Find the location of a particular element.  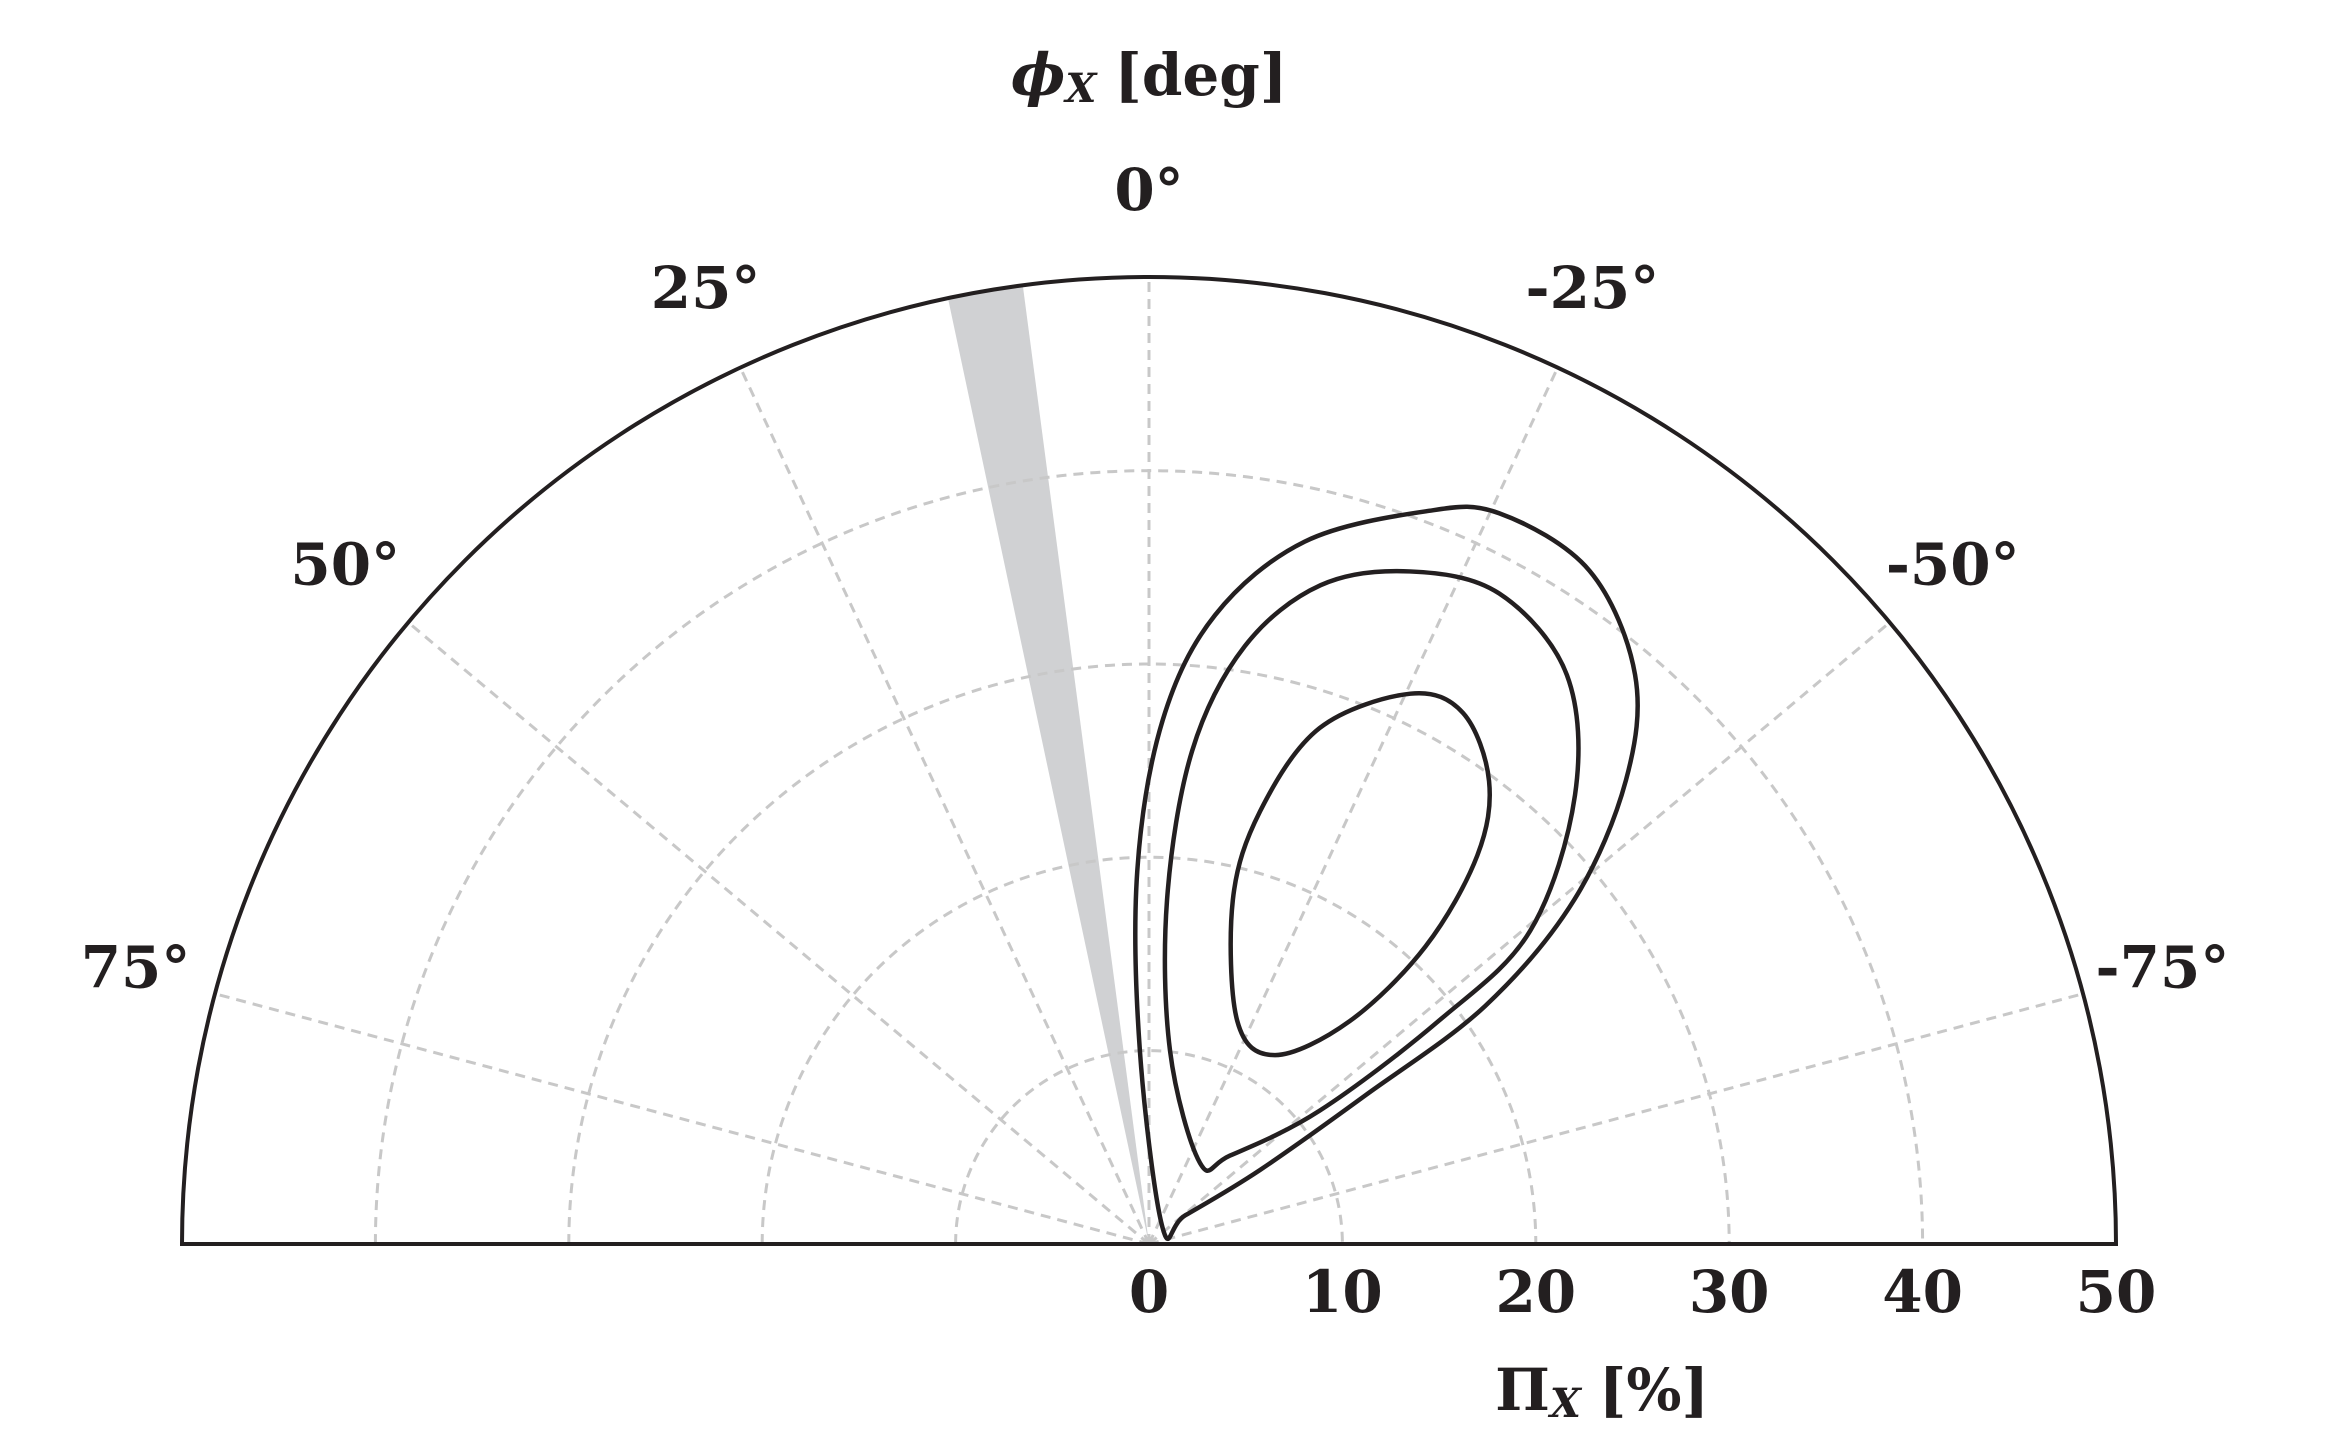

theta-tick-label: -50° is located at coordinates (1953, 565).